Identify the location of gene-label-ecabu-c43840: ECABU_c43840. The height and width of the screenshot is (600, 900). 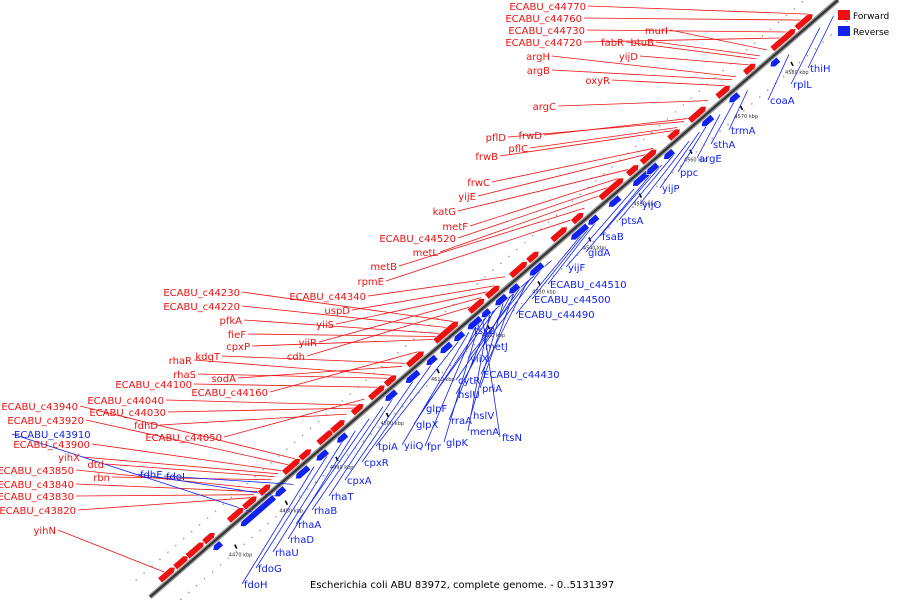
(37, 485).